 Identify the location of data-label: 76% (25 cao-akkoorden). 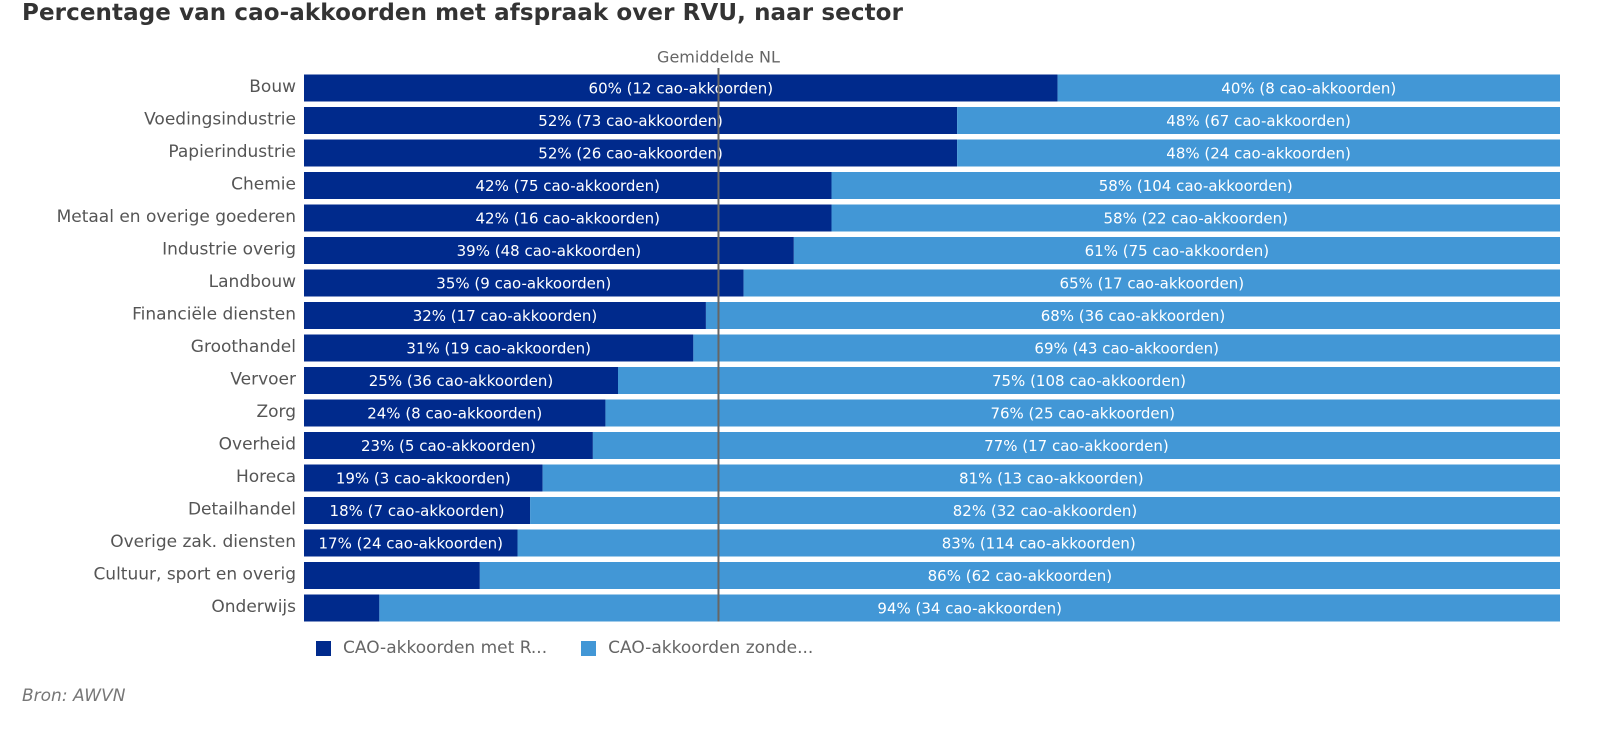
(1082, 414).